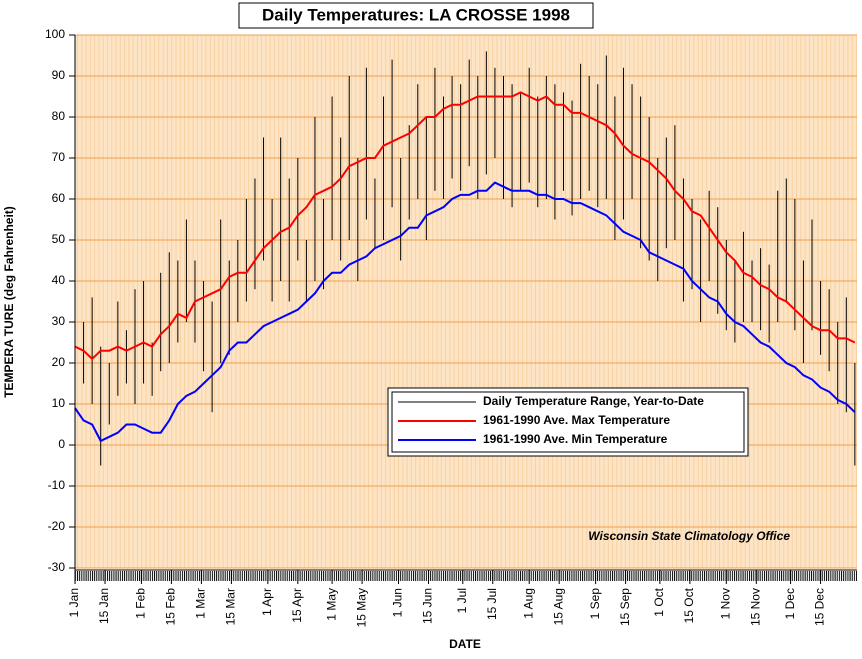 This screenshot has width=862, height=659. What do you see at coordinates (171, 607) in the screenshot?
I see `x-tick-label: 15 Feb` at bounding box center [171, 607].